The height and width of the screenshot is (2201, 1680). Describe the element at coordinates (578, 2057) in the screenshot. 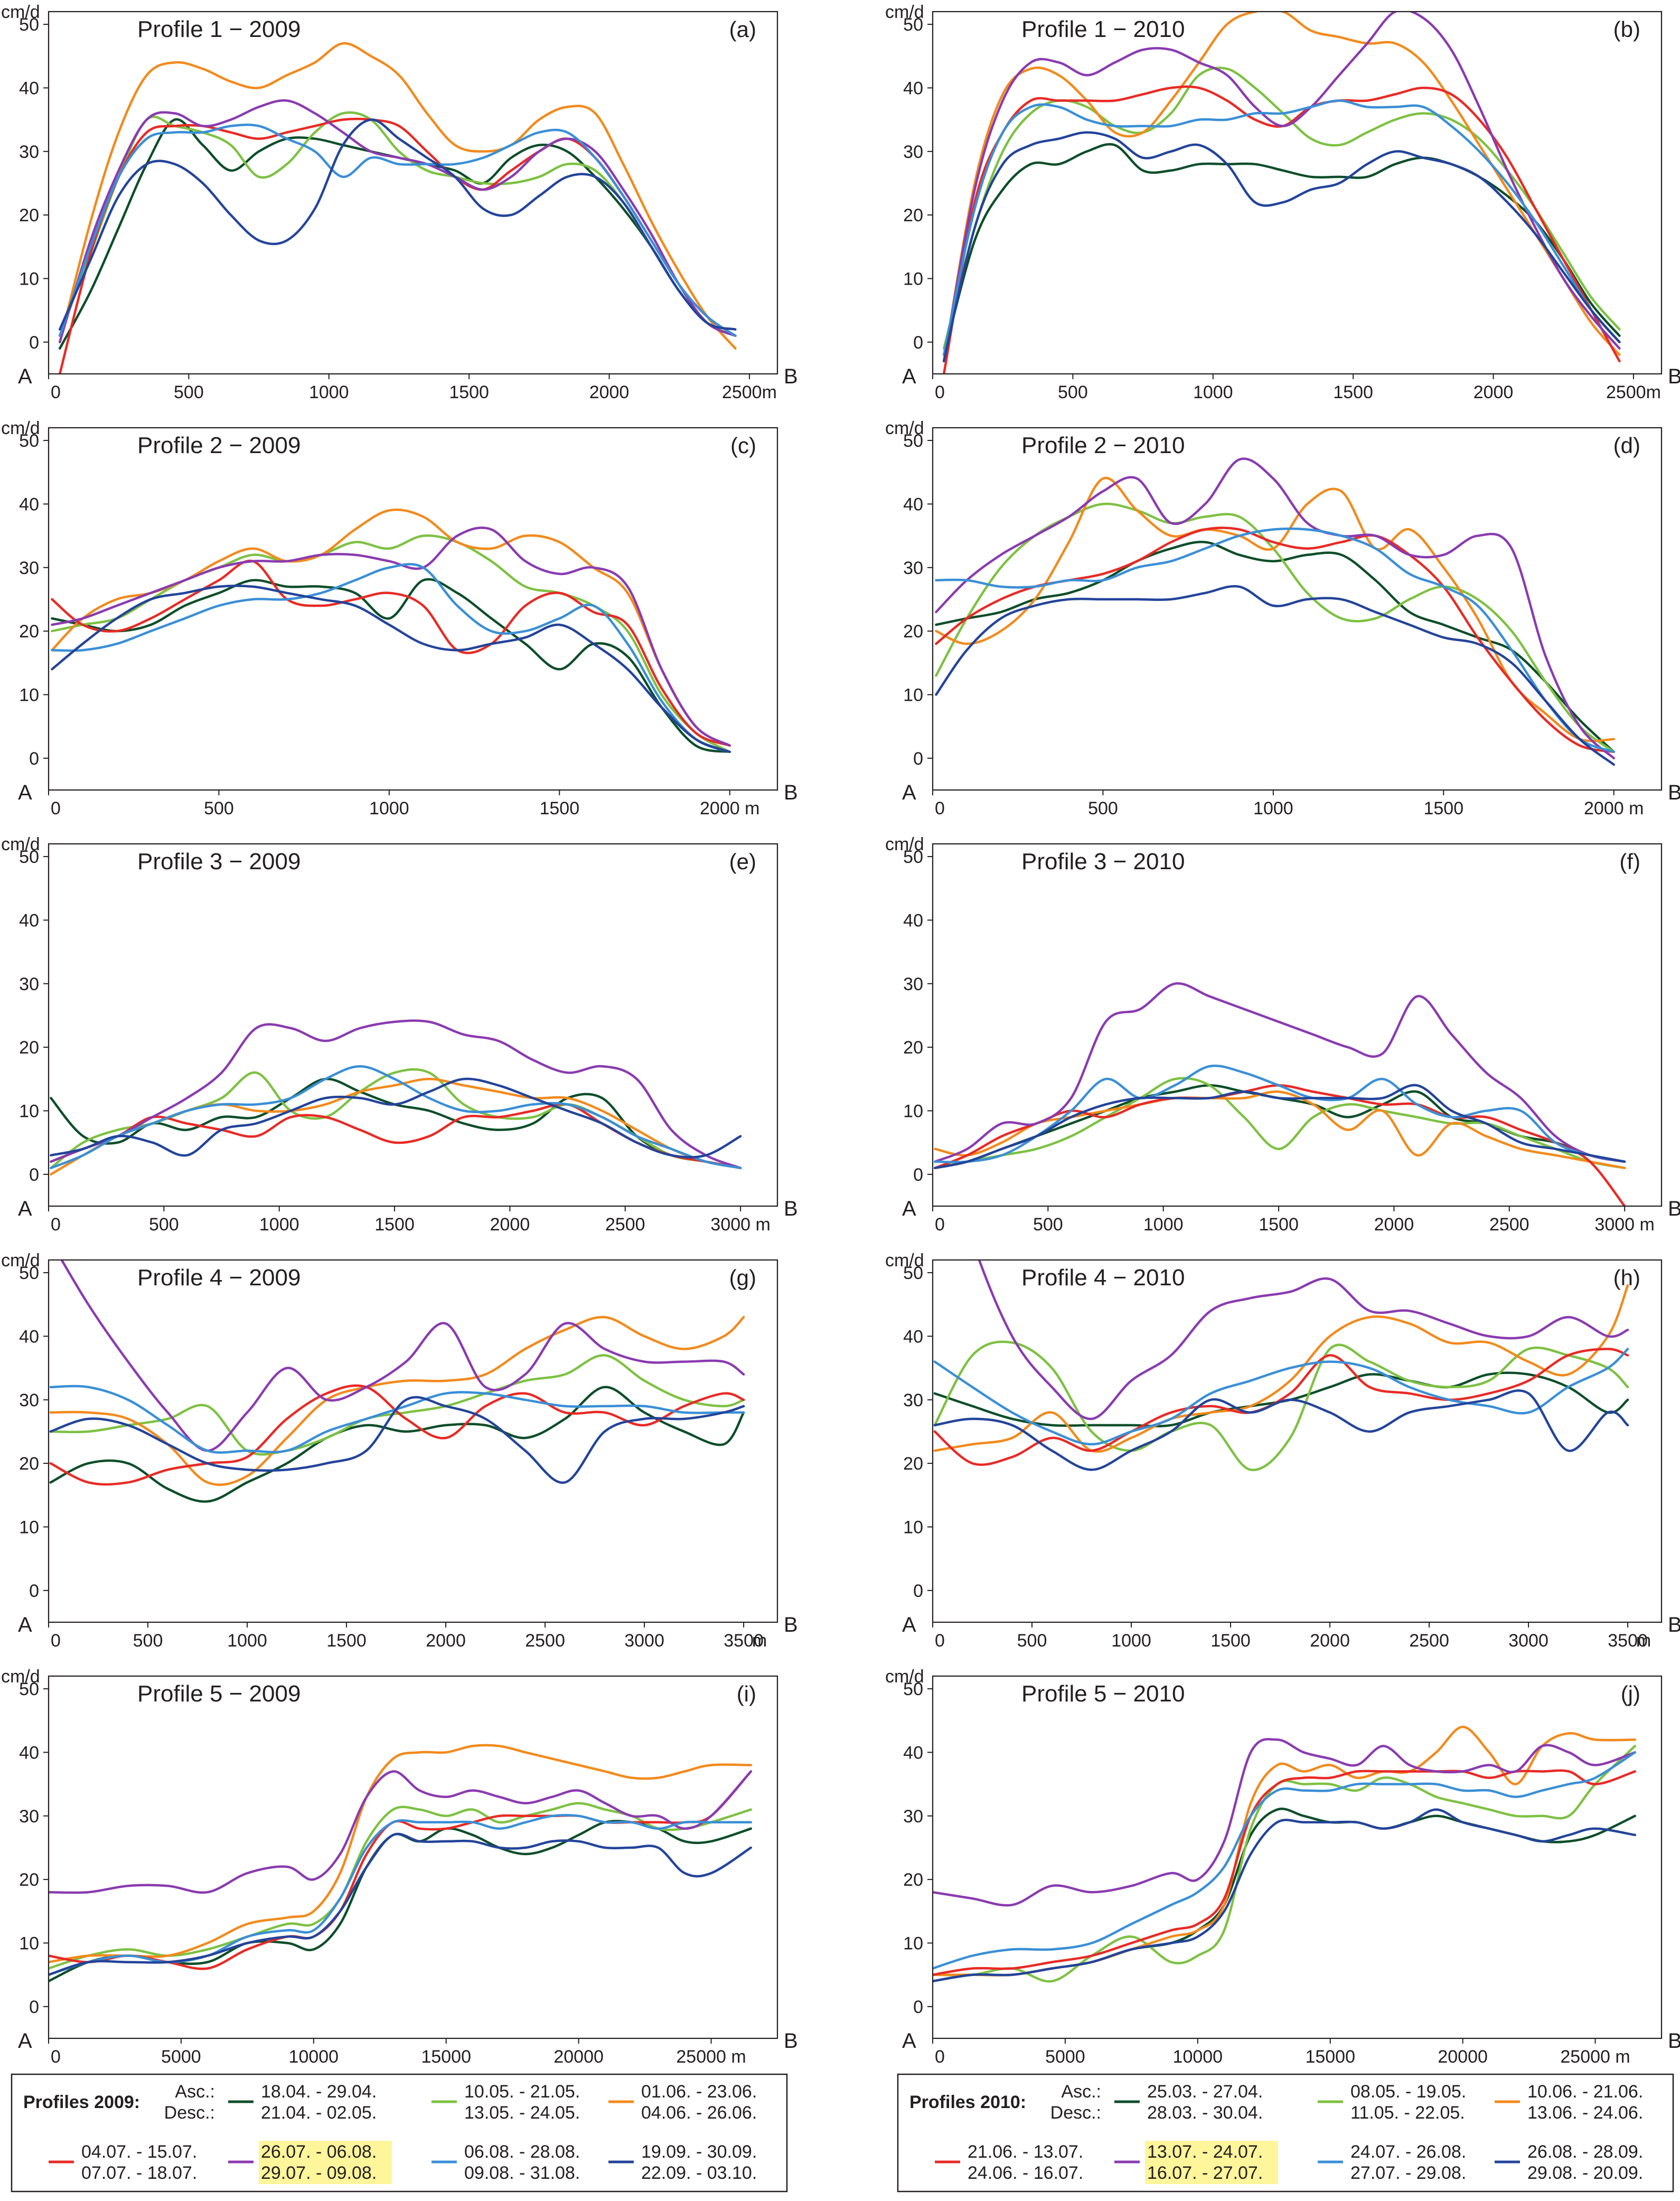

I see `x-tick-label: 20000` at that location.